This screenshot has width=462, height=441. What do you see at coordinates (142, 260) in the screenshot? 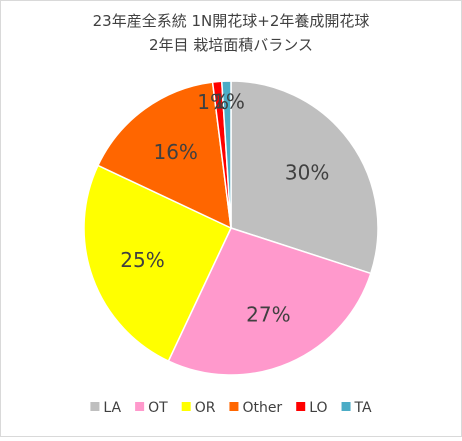
I see `value-label: 25%` at bounding box center [142, 260].